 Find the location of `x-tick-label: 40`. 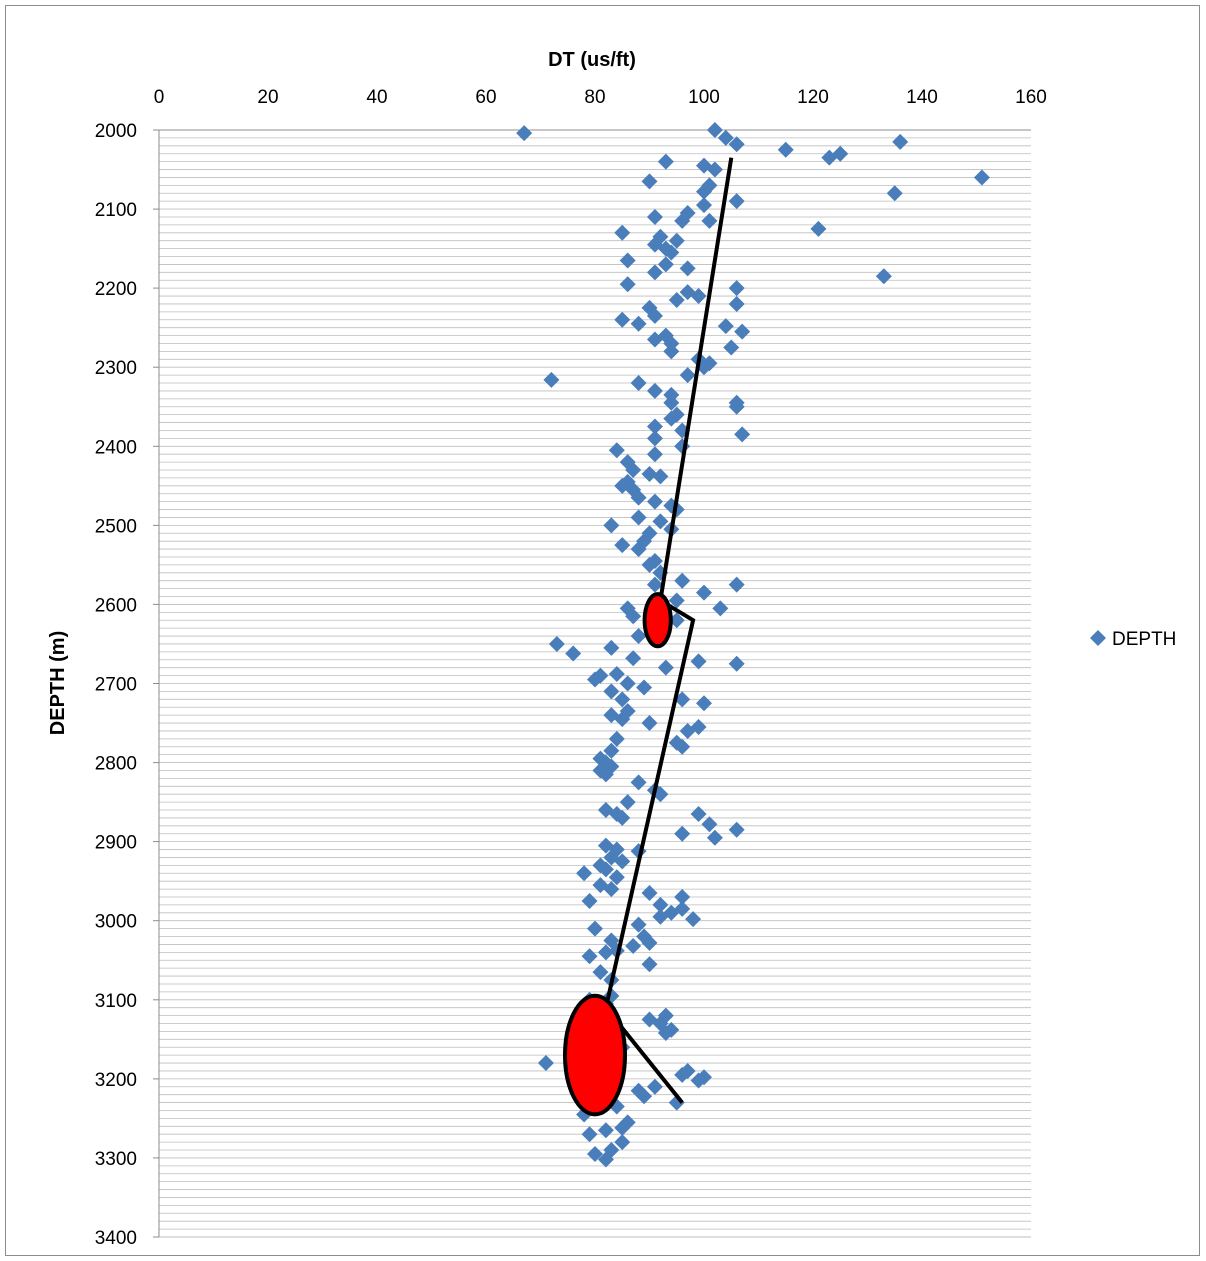

x-tick-label: 40 is located at coordinates (376, 97).